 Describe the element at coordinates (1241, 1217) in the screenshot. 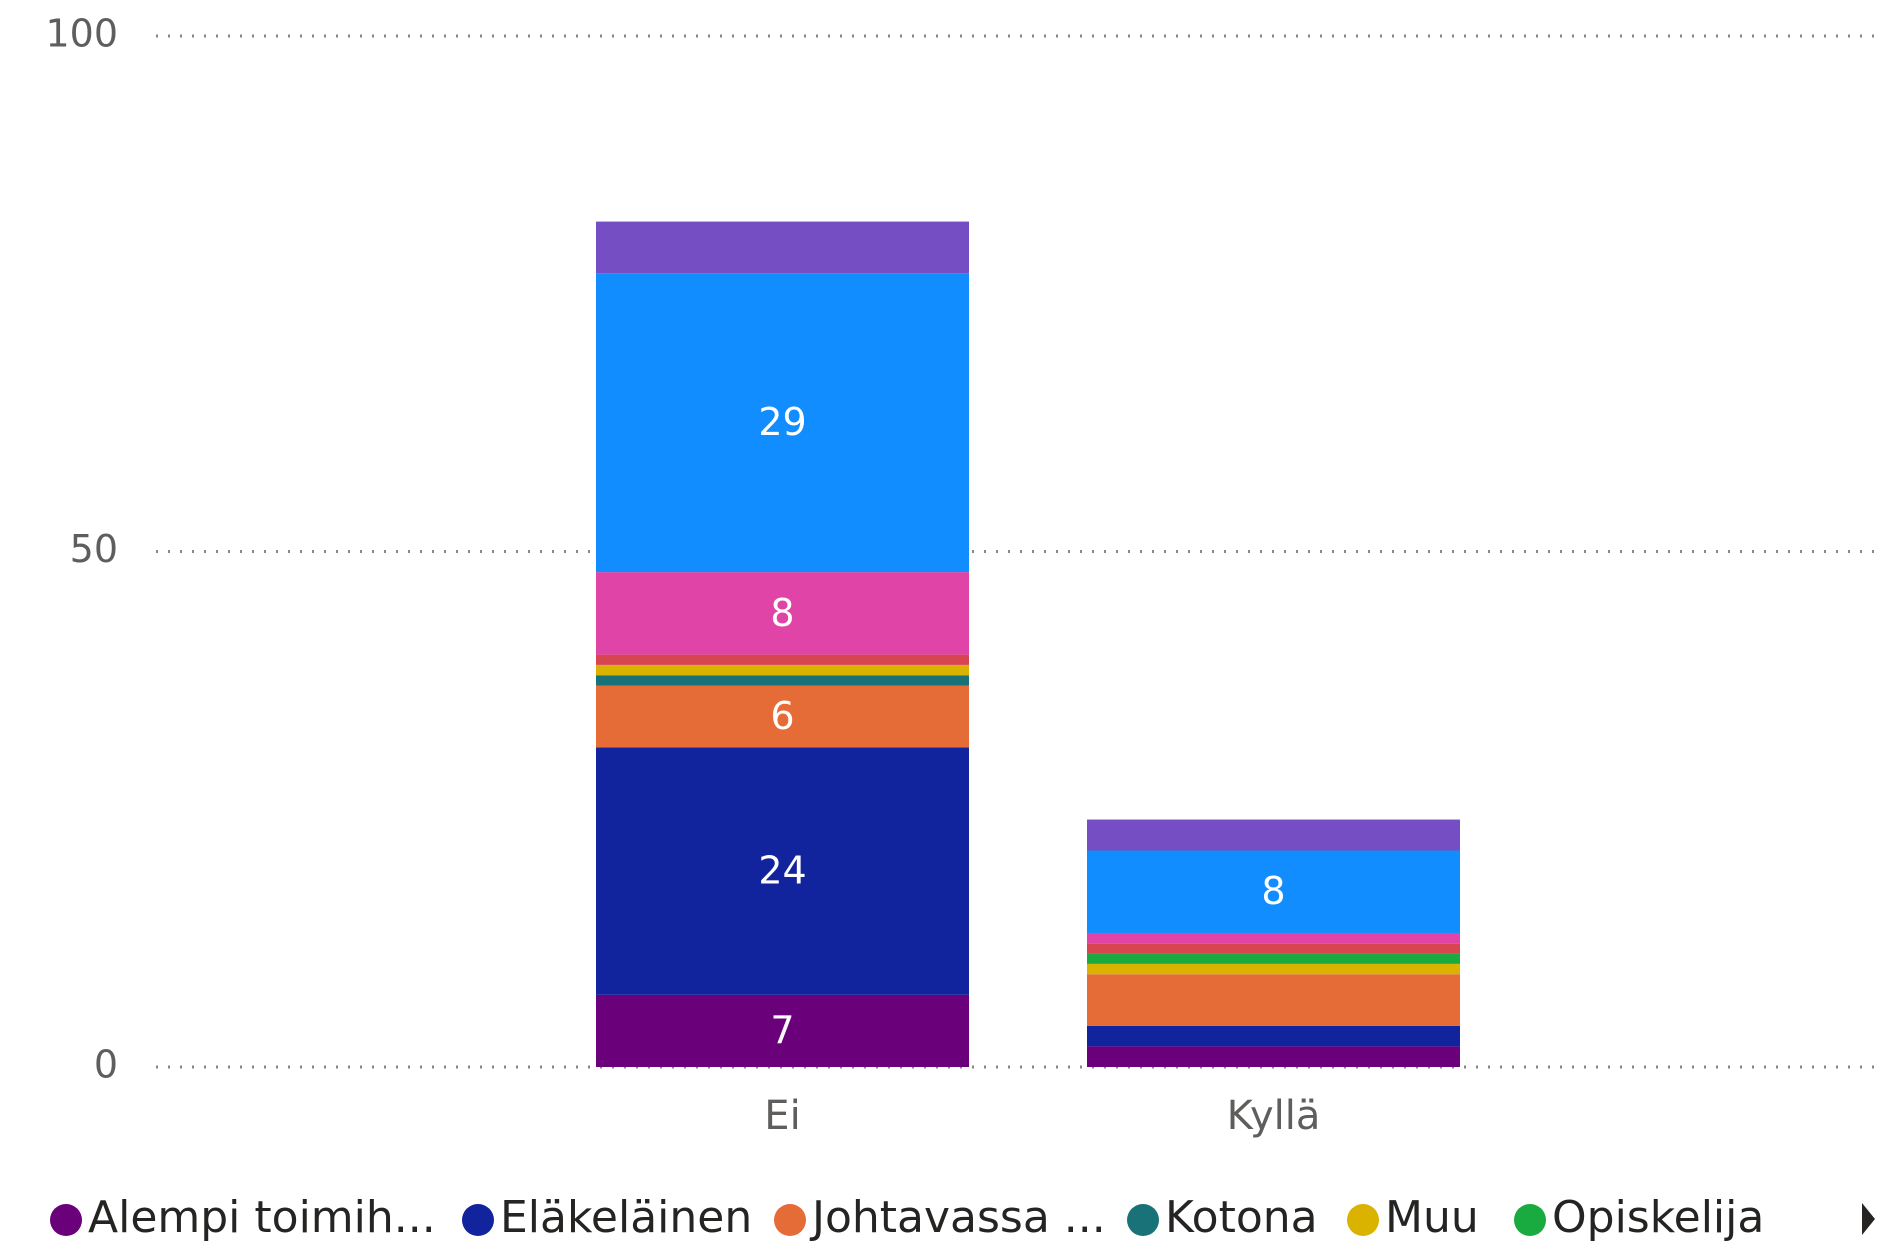

I see `legend-label: Kotona` at that location.